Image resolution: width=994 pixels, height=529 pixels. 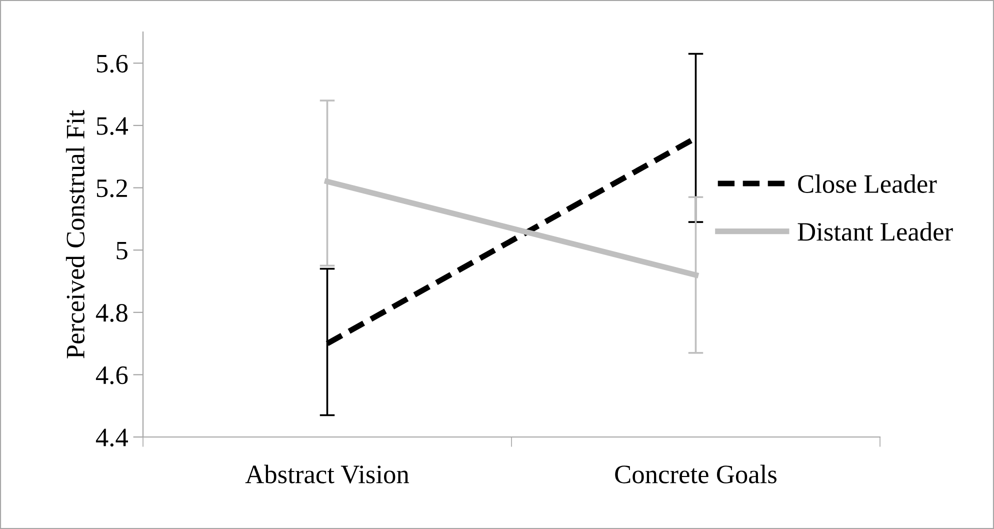 I want to click on y-tick-label: 5, so click(x=122, y=251).